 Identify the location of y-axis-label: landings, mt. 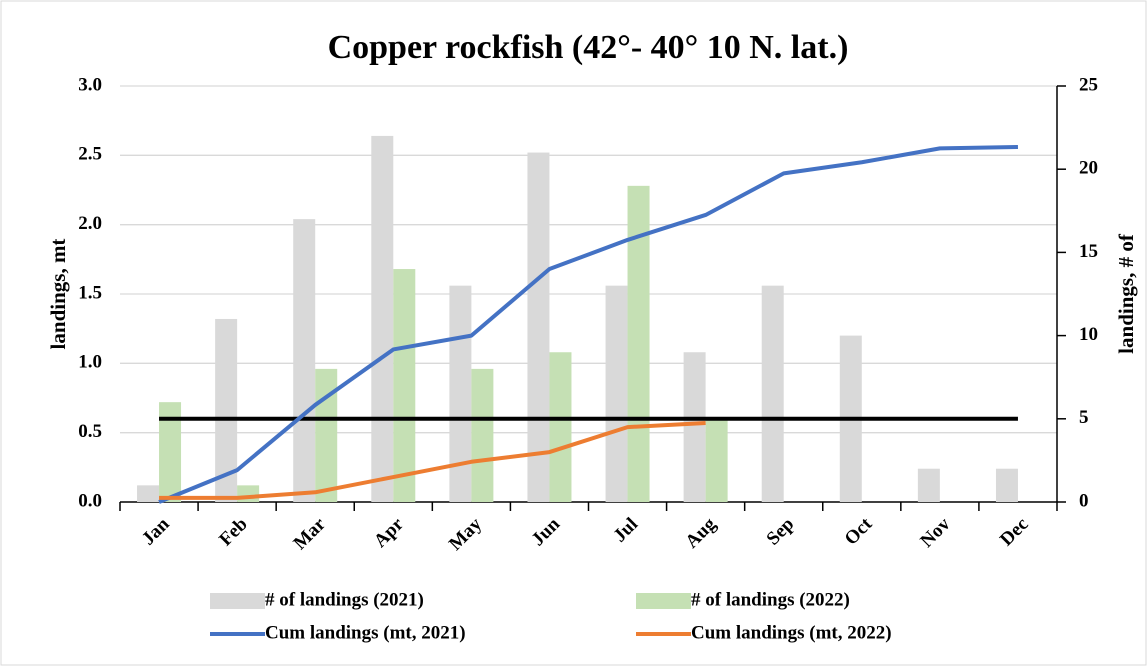
(58, 294).